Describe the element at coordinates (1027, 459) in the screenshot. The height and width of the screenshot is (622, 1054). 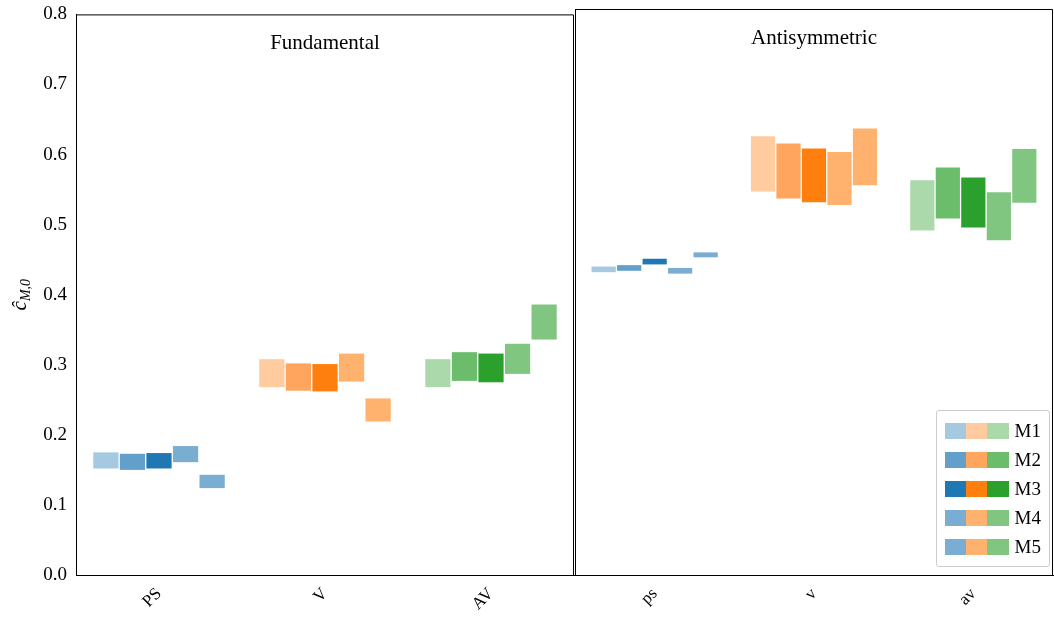
I see `legend-label: M2` at that location.